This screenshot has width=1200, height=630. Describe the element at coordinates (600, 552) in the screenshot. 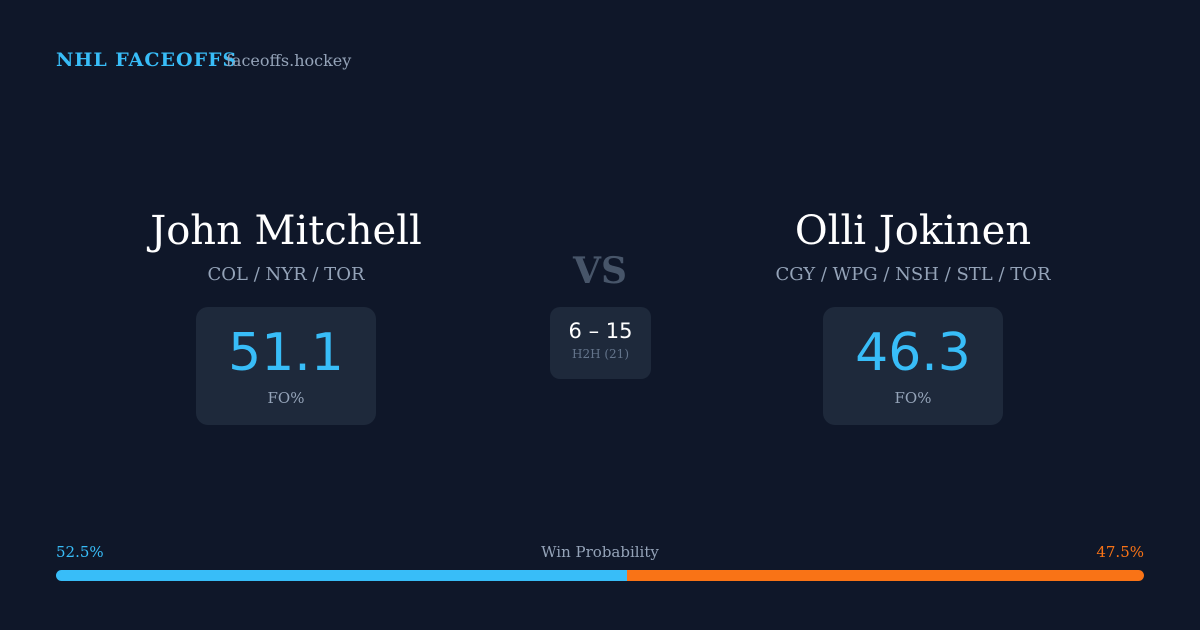

I see `probability-title: Win Probability` at that location.